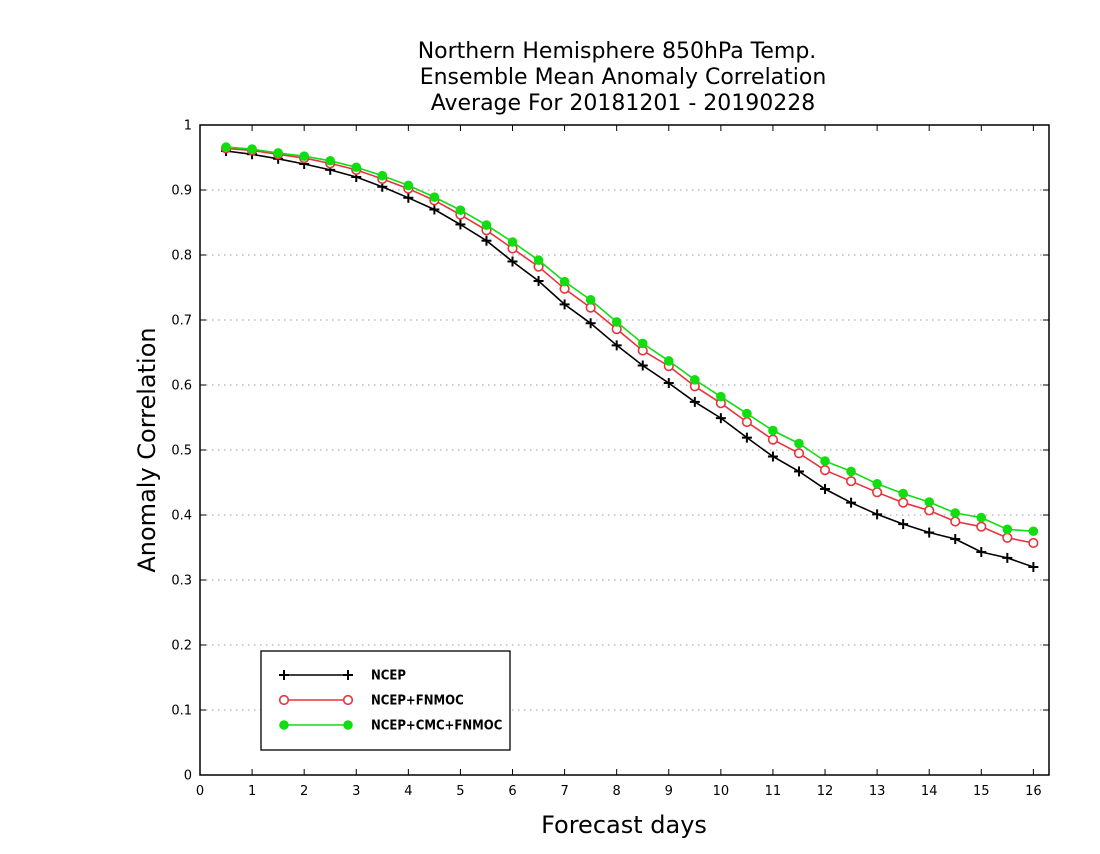 Image resolution: width=1100 pixels, height=854 pixels. Describe the element at coordinates (181, 516) in the screenshot. I see `y-tick-label: 0.4` at that location.